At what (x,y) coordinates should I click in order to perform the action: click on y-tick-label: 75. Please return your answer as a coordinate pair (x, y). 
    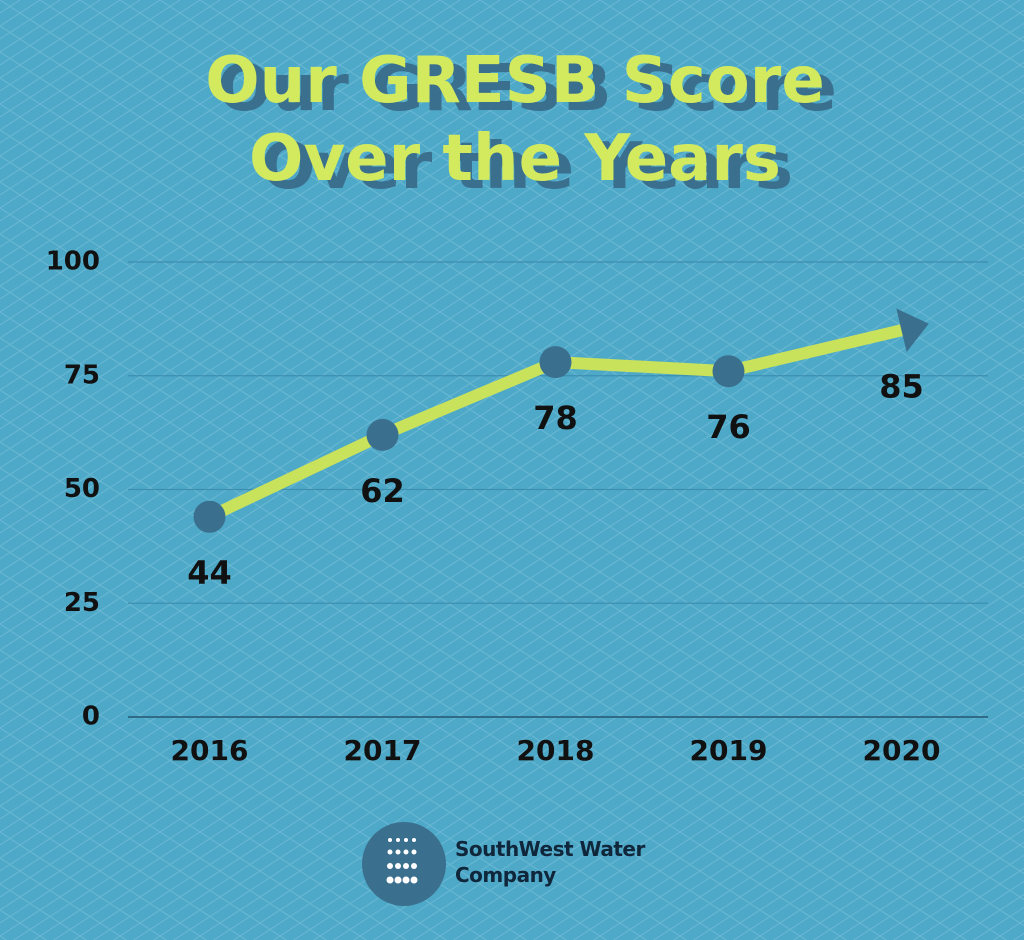
    Looking at the image, I should click on (82, 375).